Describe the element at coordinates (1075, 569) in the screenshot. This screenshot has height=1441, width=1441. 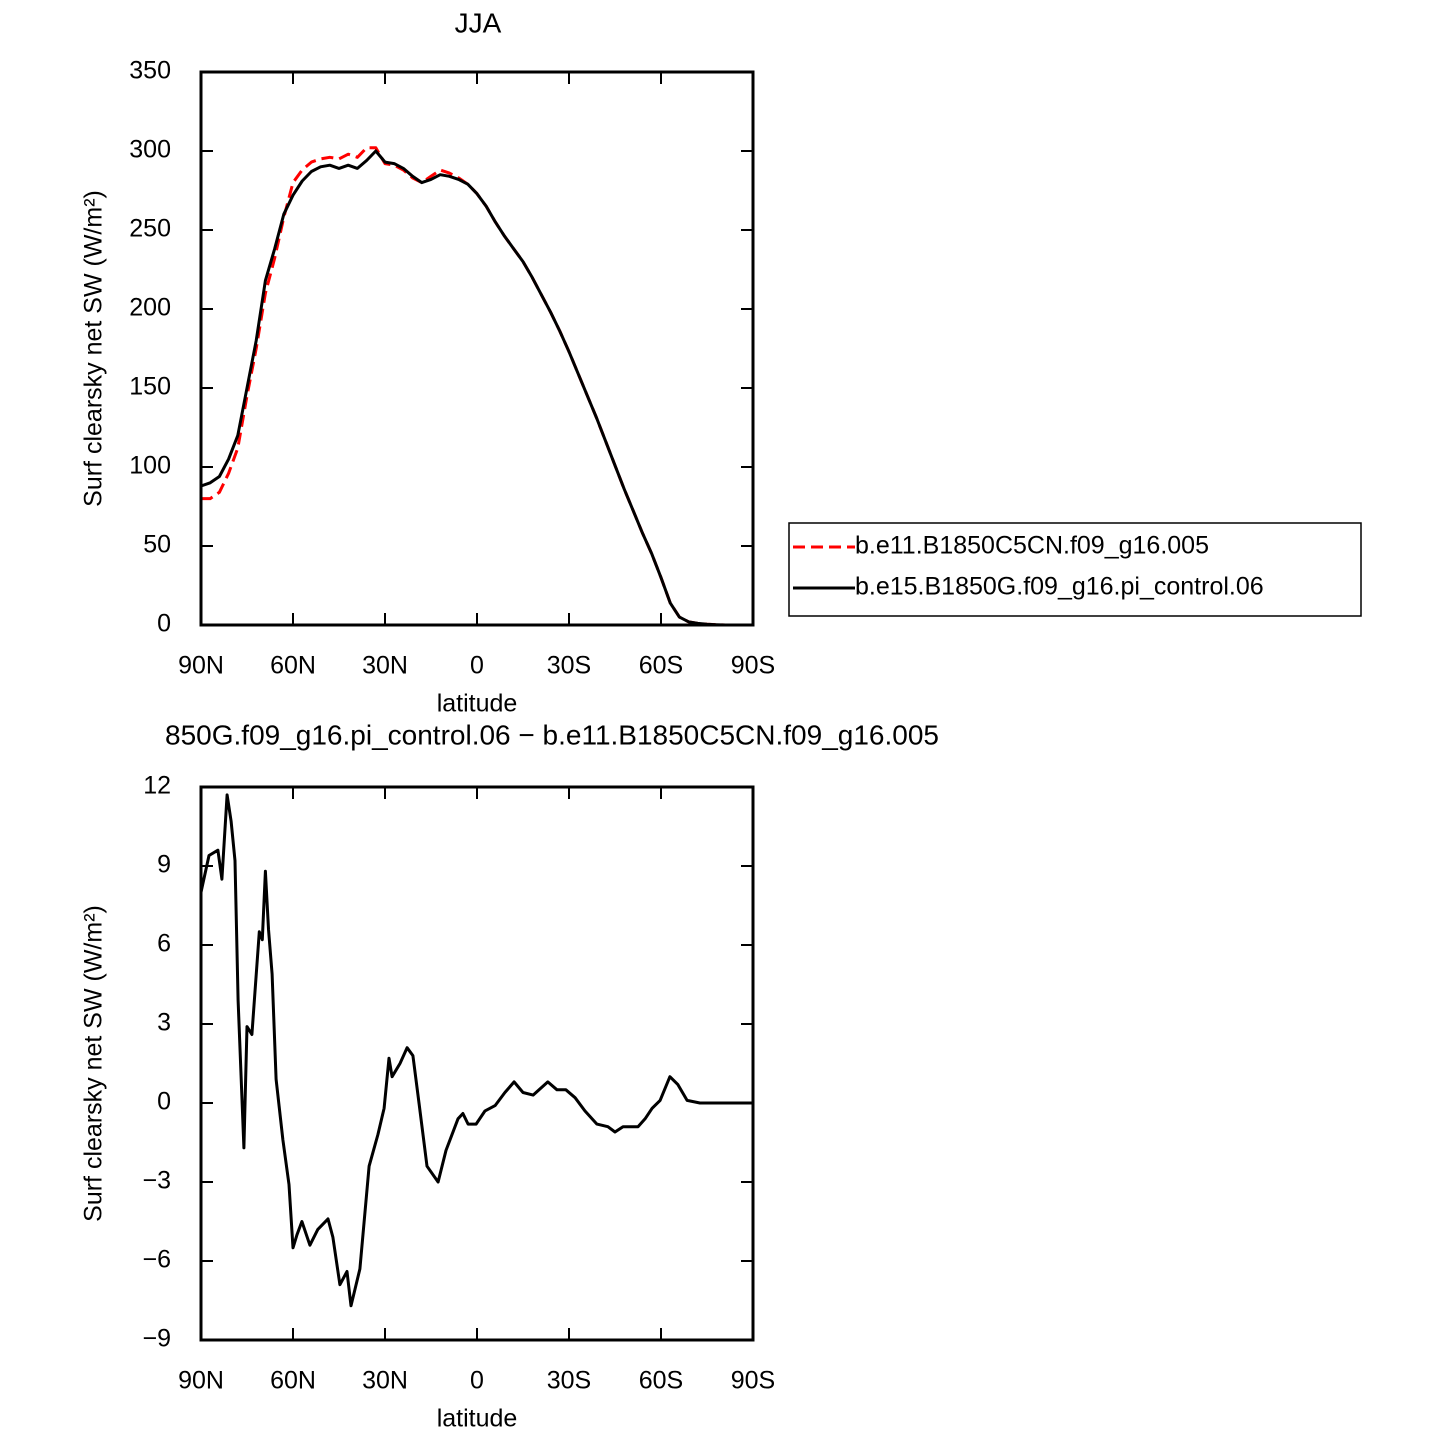
I see `legend-box` at that location.